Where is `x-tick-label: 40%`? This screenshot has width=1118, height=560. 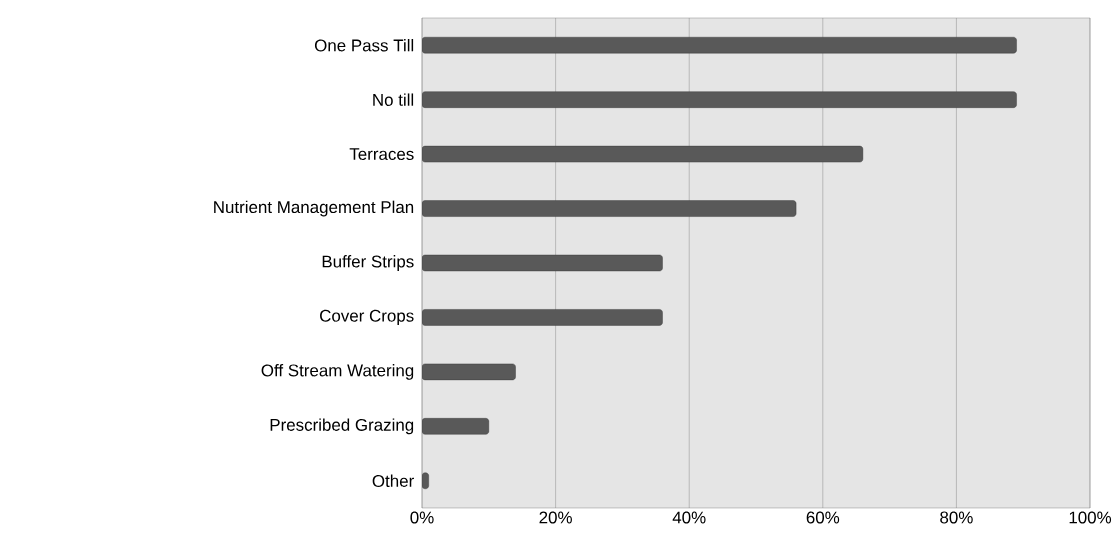
x-tick-label: 40% is located at coordinates (689, 517).